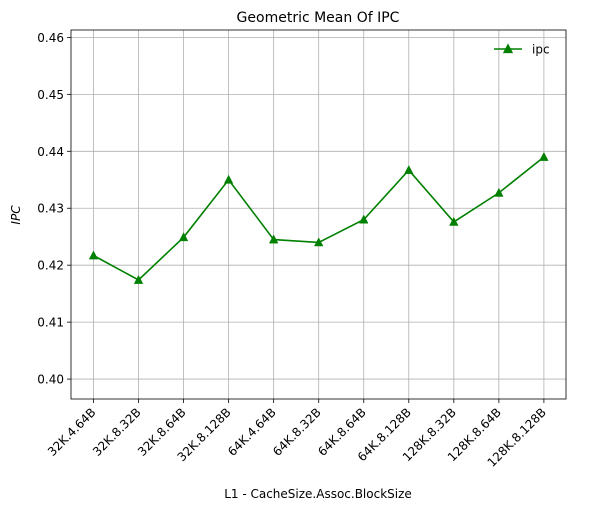 This screenshot has height=512, width=590. What do you see at coordinates (50, 152) in the screenshot?
I see `y-tick-label: 0.44` at bounding box center [50, 152].